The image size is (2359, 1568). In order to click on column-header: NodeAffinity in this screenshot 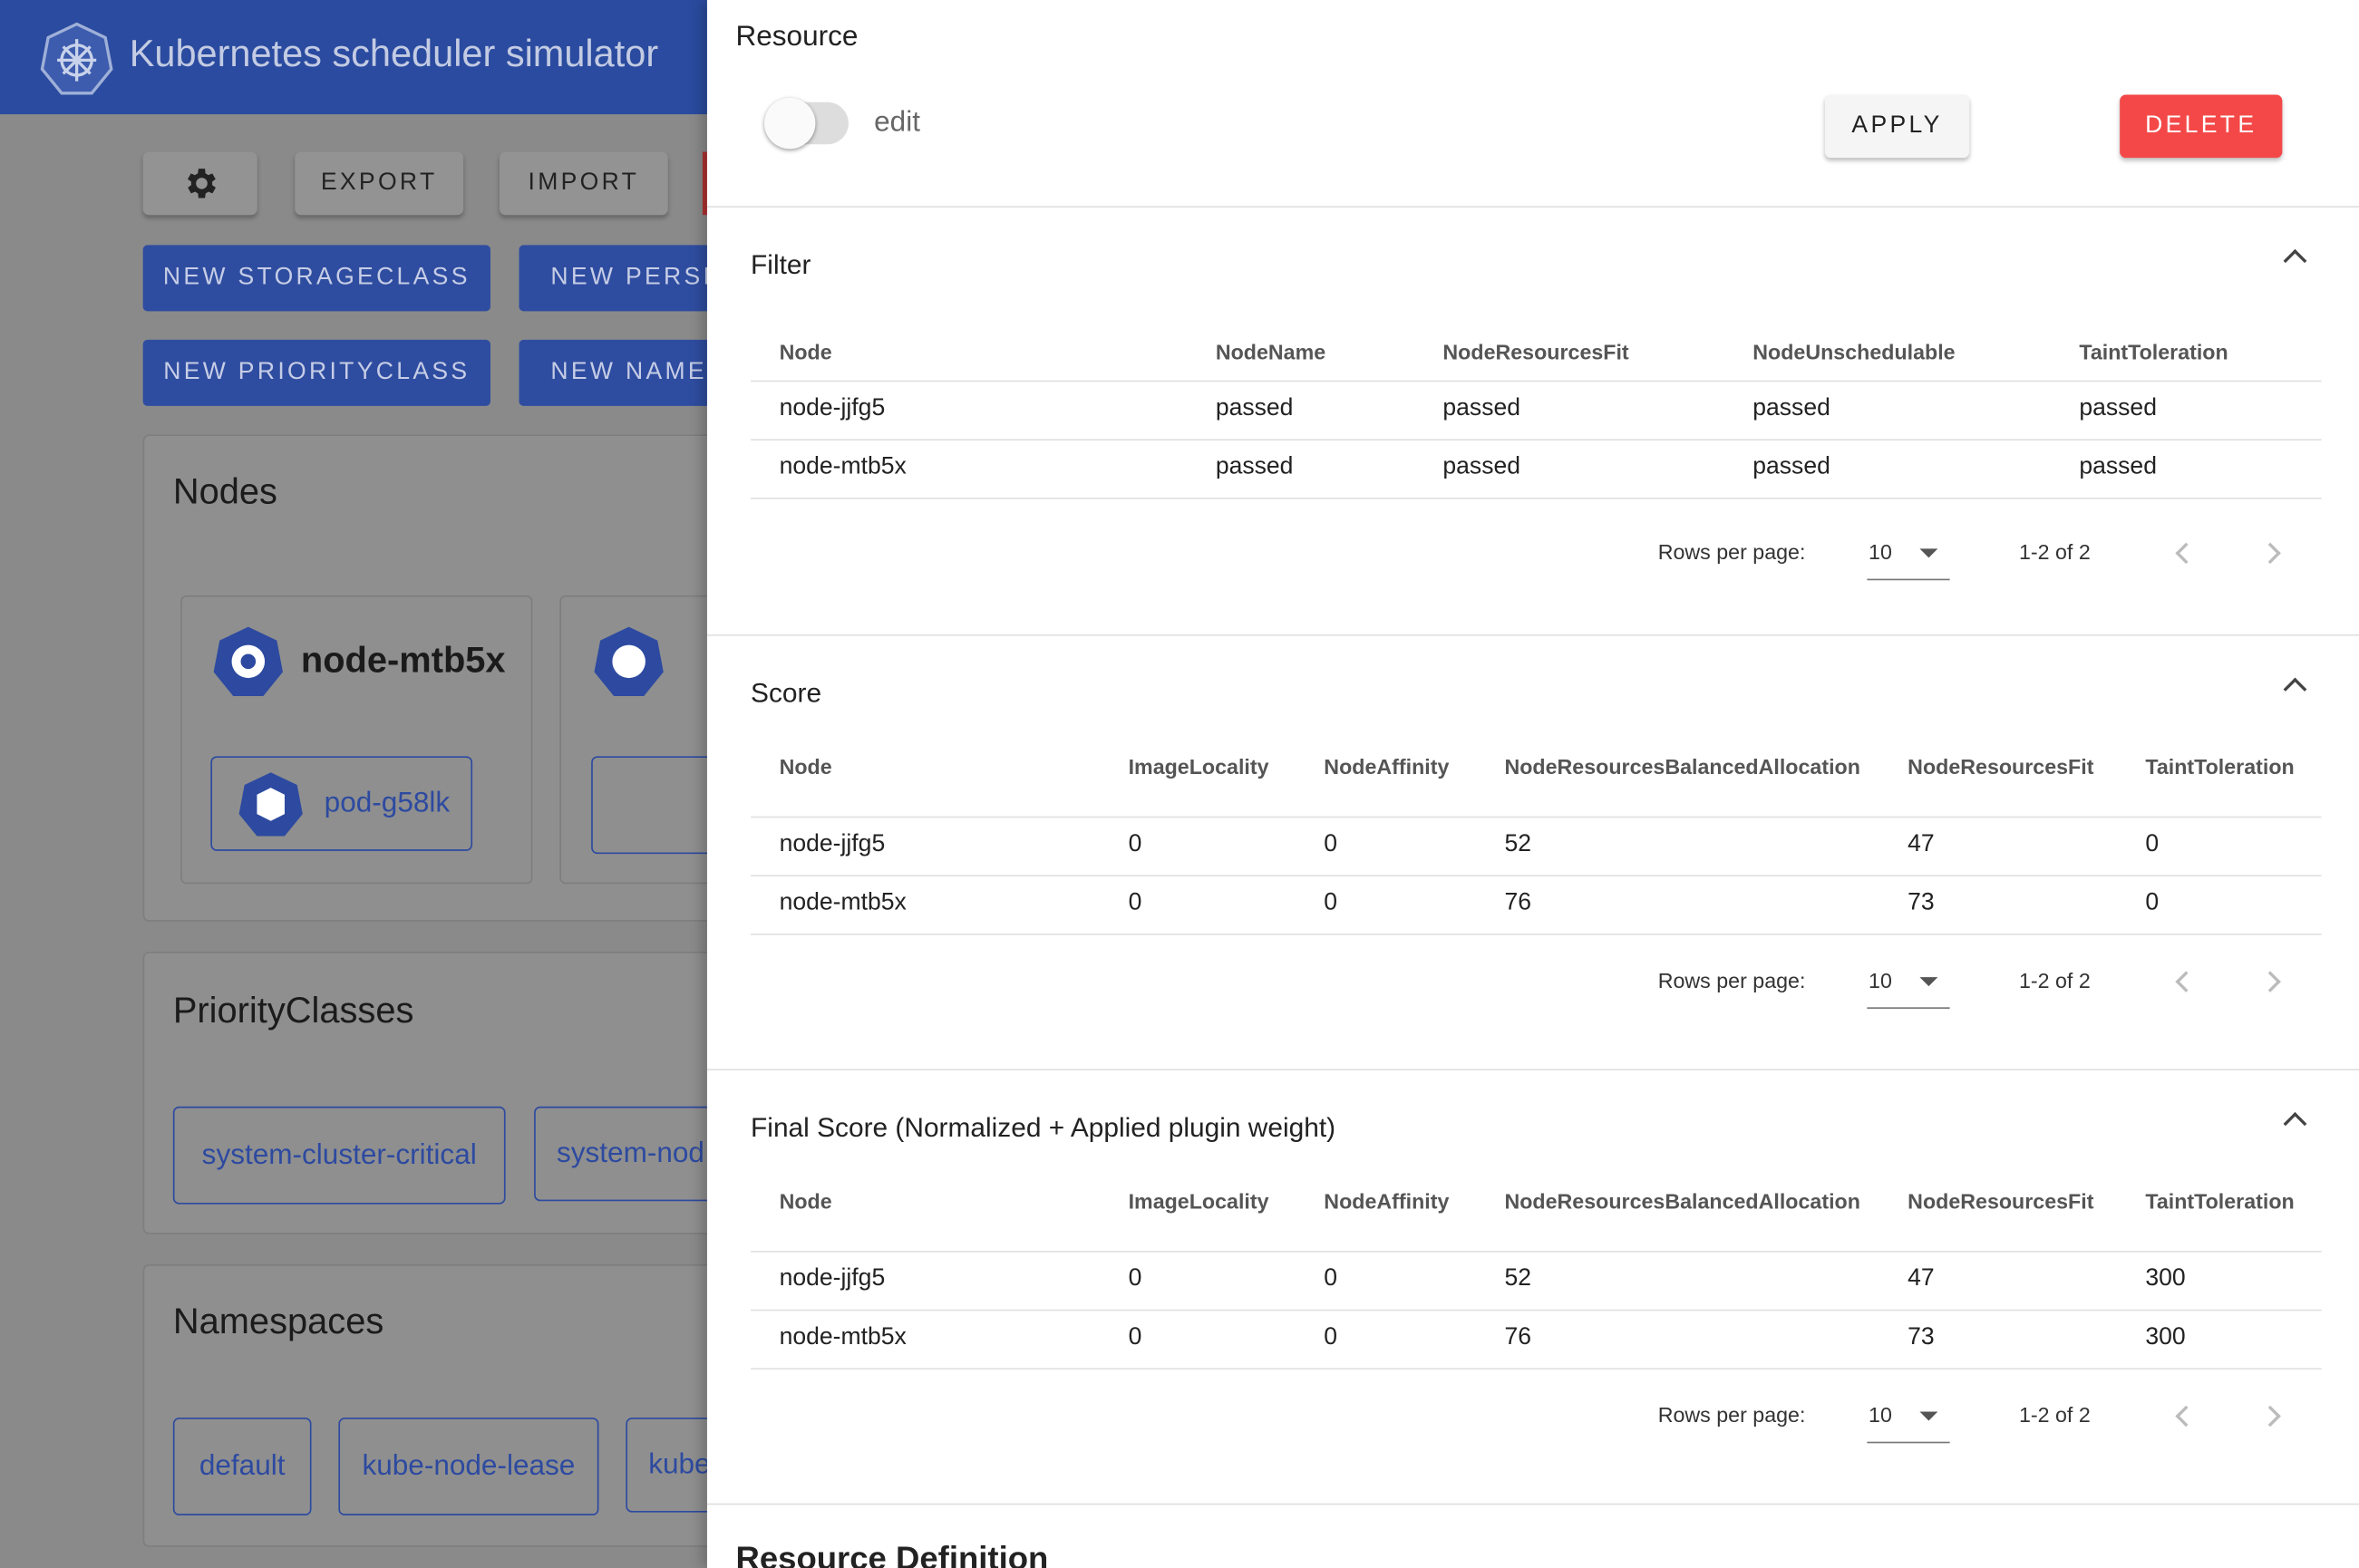, I will do `click(1387, 1201)`.